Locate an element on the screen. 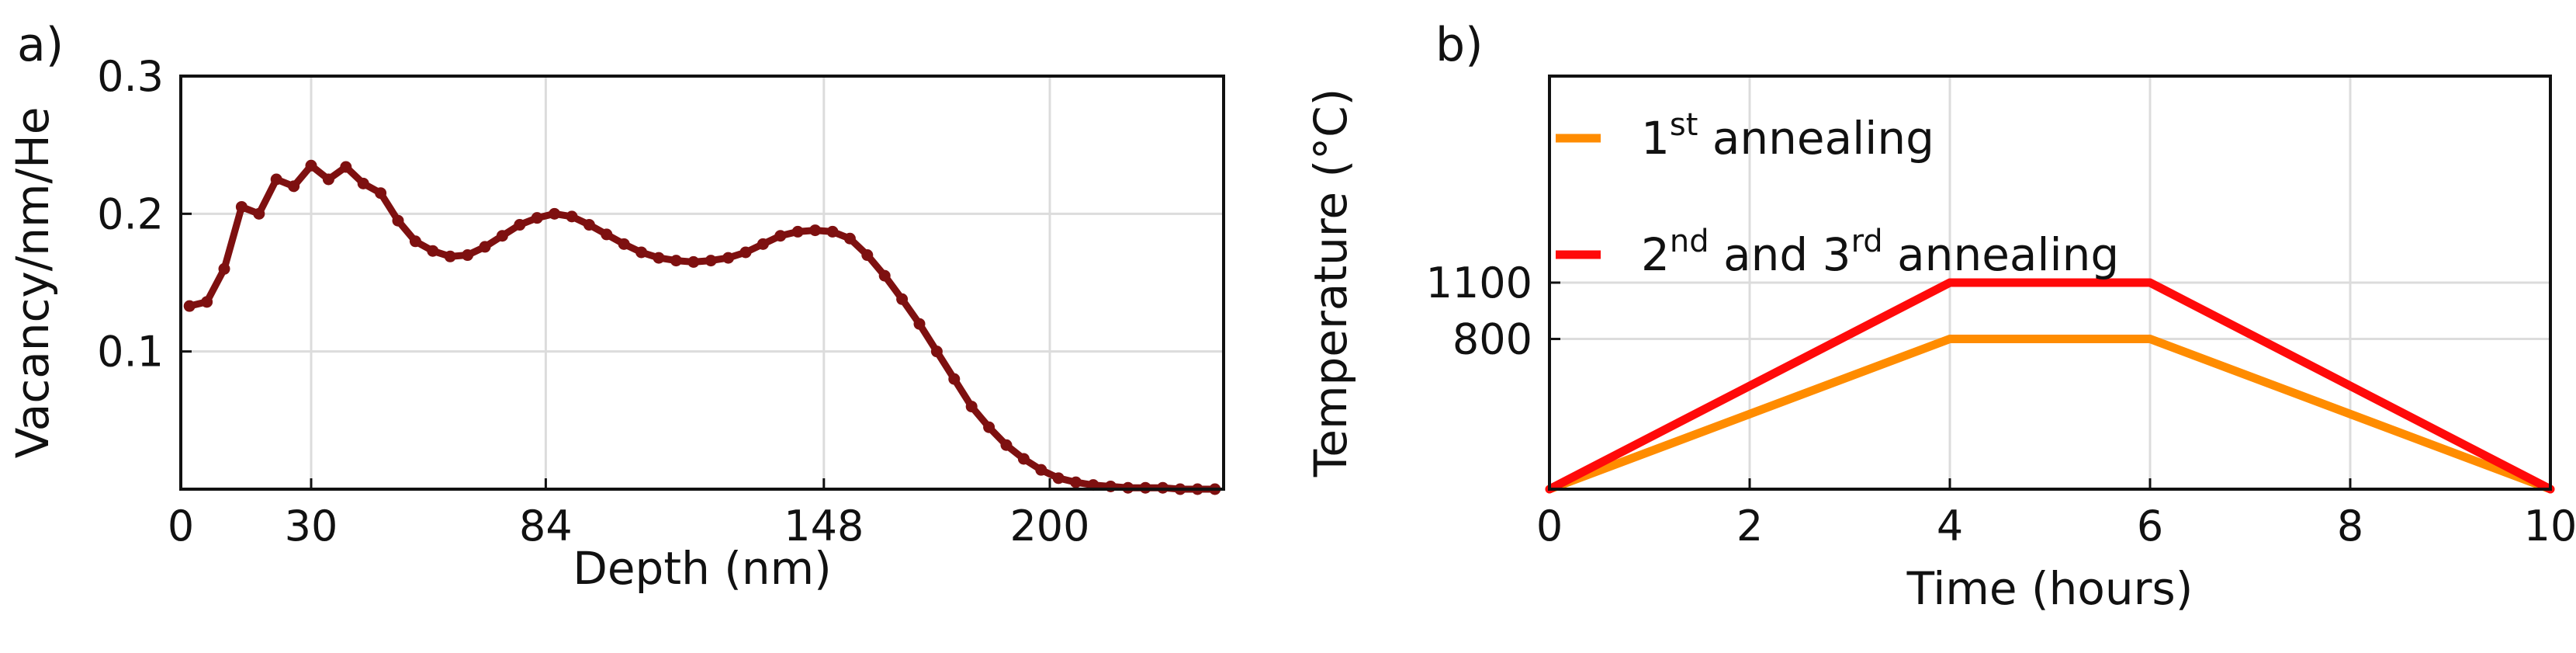  legend-text-part: 1 is located at coordinates (1655, 139).